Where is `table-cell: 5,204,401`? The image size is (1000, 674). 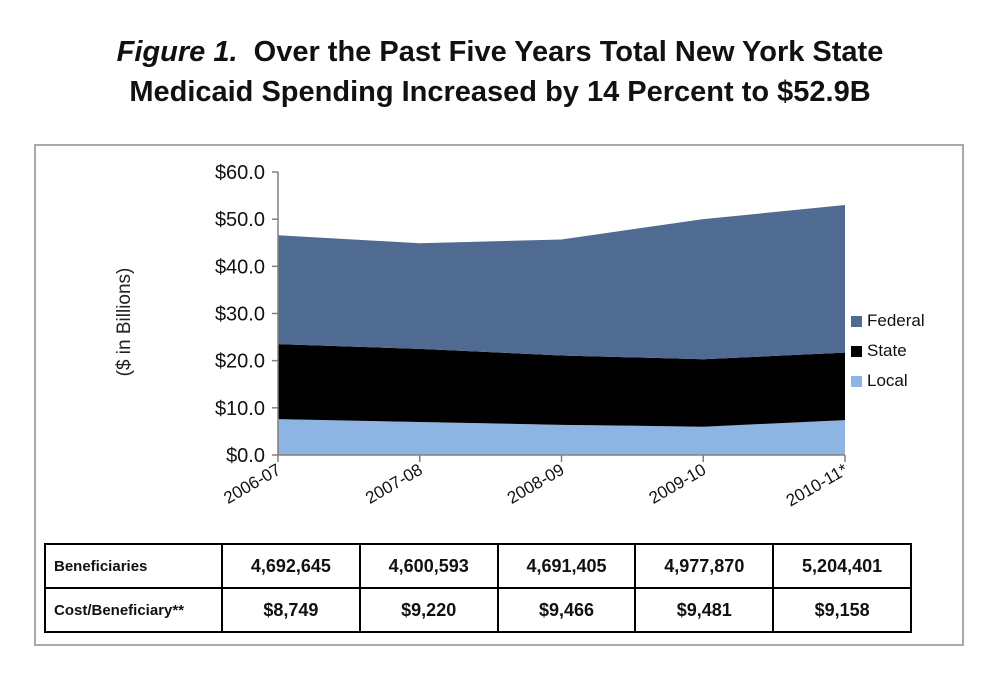
table-cell: 5,204,401 is located at coordinates (842, 566).